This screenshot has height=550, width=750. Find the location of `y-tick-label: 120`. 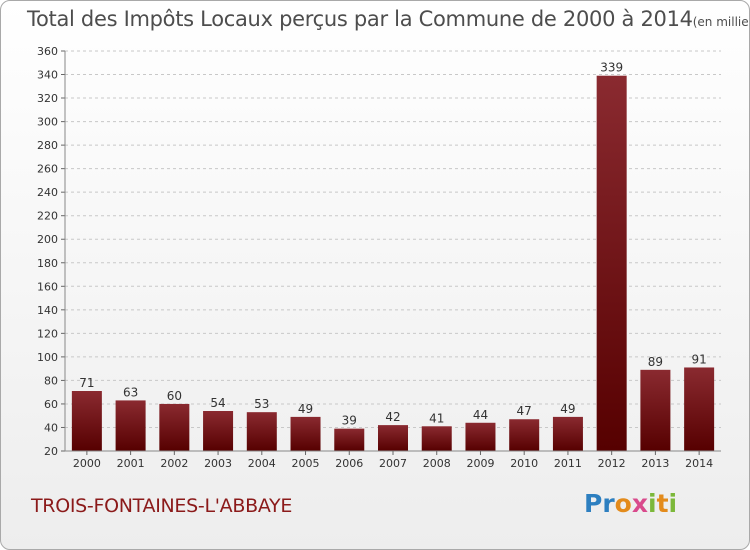

y-tick-label: 120 is located at coordinates (47, 333).